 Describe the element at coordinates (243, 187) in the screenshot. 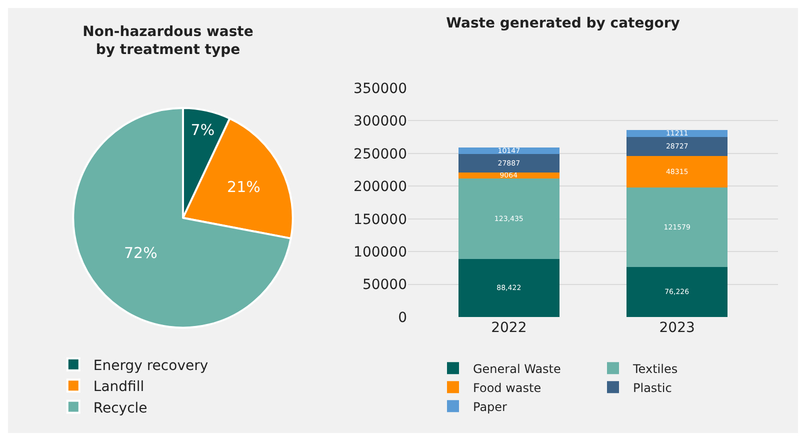

I see `data-label: 21%` at that location.